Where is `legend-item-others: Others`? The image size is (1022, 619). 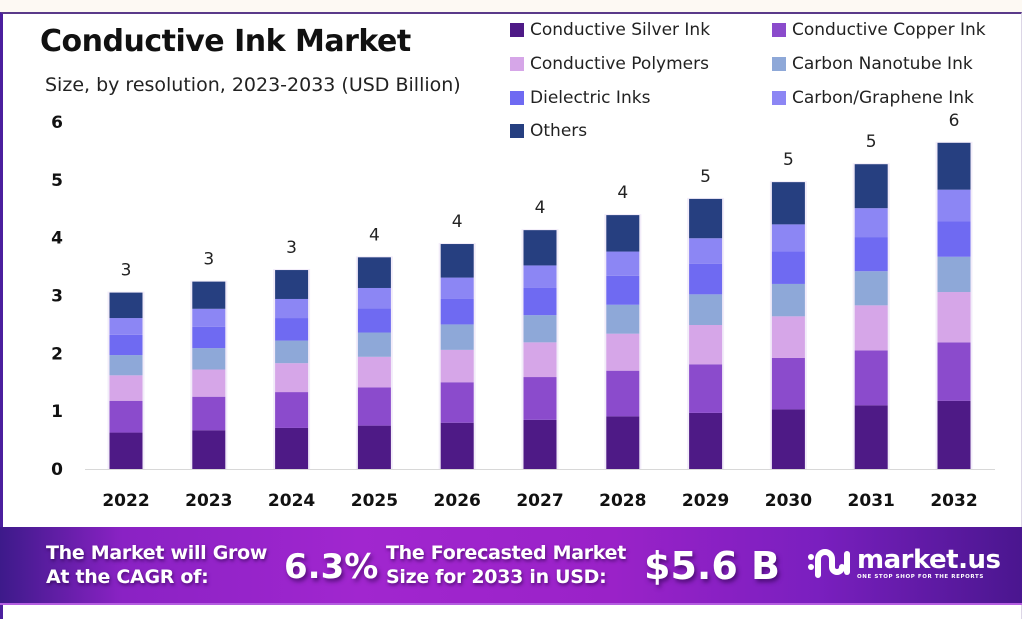 legend-item-others: Others is located at coordinates (548, 131).